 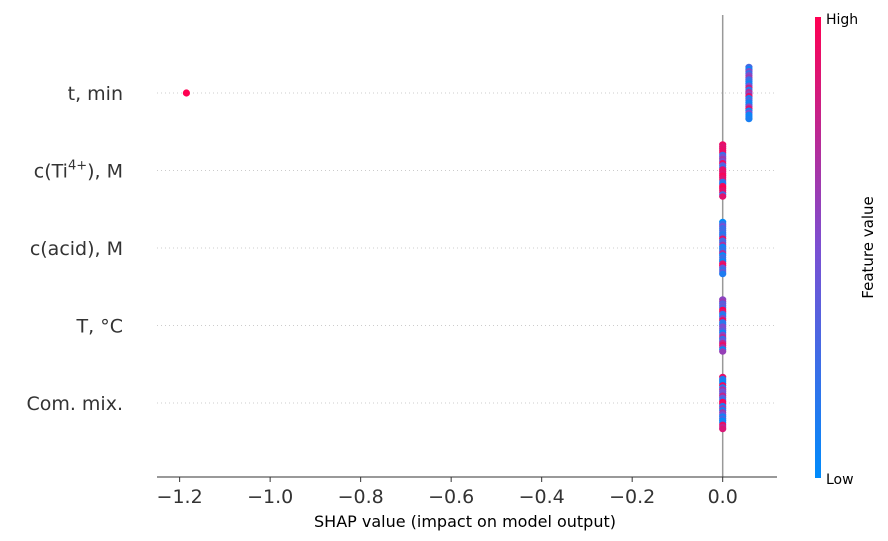 I want to click on x-tick-label: −1.0, so click(x=270, y=497).